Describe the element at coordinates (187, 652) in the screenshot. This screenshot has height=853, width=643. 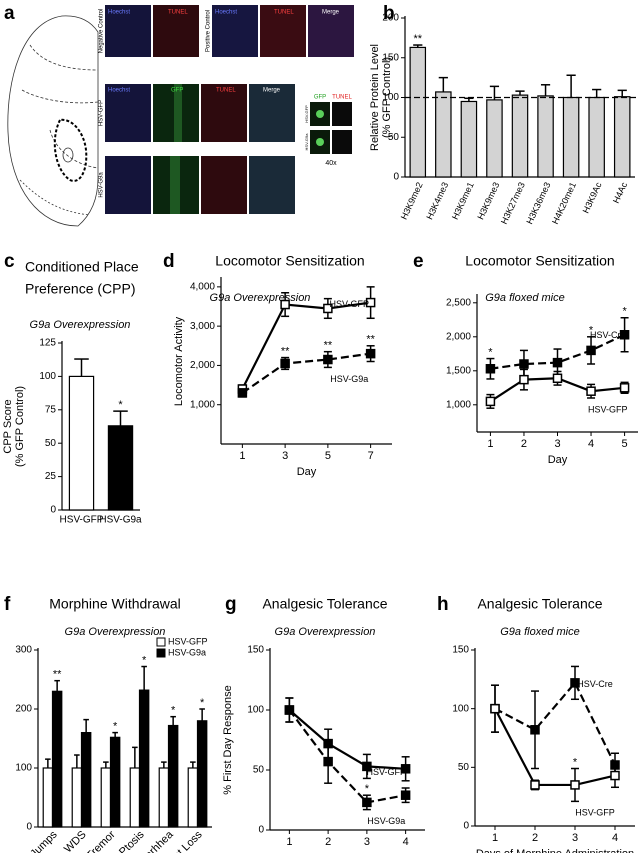
I see `legend-label: HSV-G9a` at that location.